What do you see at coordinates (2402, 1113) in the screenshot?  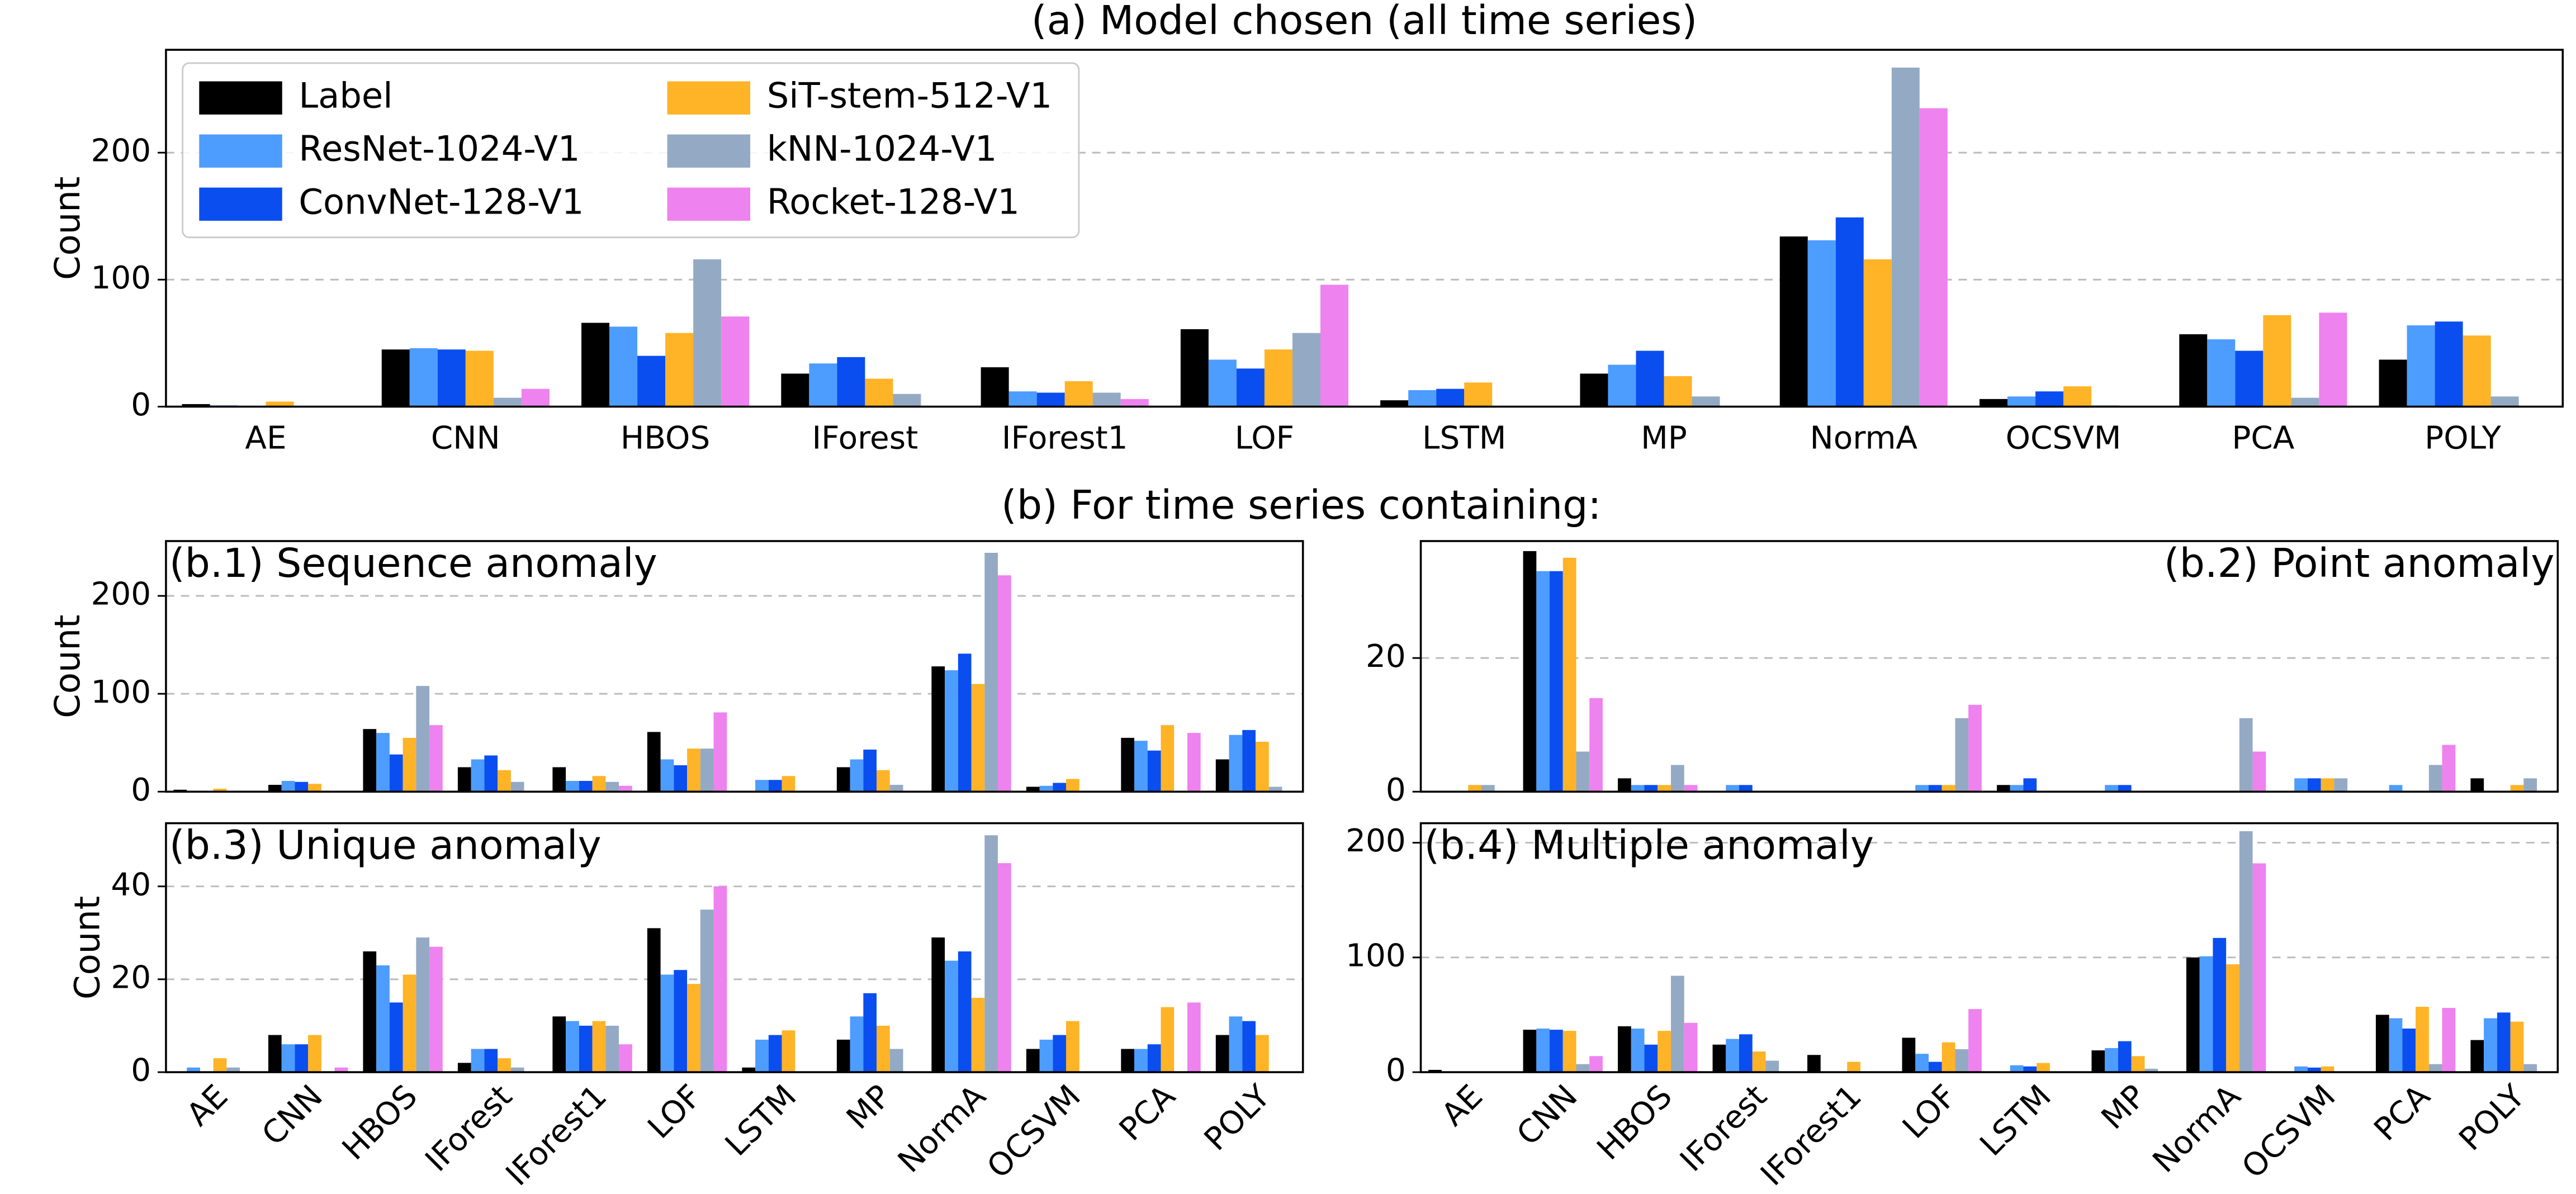 I see `x-tick-label: PCA` at bounding box center [2402, 1113].